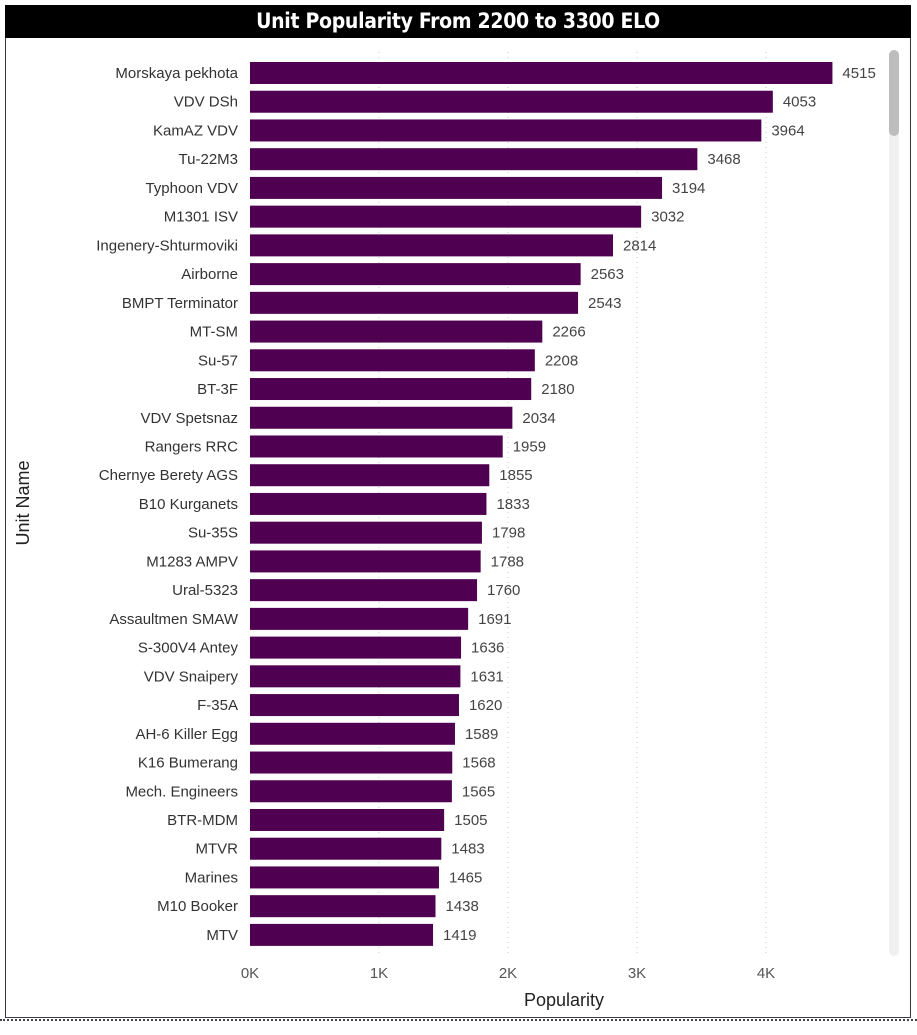 This screenshot has width=917, height=1035. I want to click on x-axis-title: Popularity, so click(564, 1000).